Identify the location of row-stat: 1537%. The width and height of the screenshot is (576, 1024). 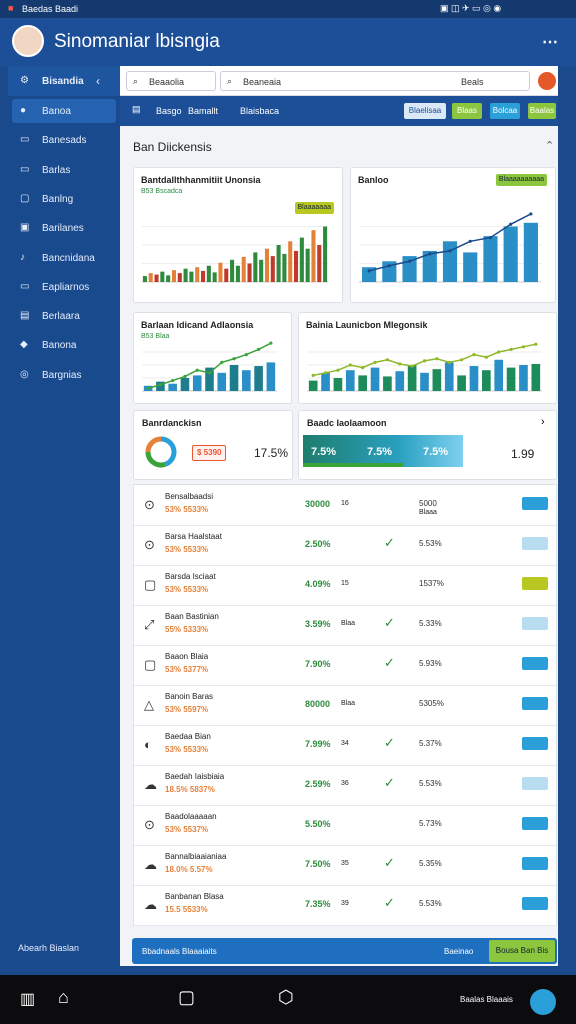
(431, 583).